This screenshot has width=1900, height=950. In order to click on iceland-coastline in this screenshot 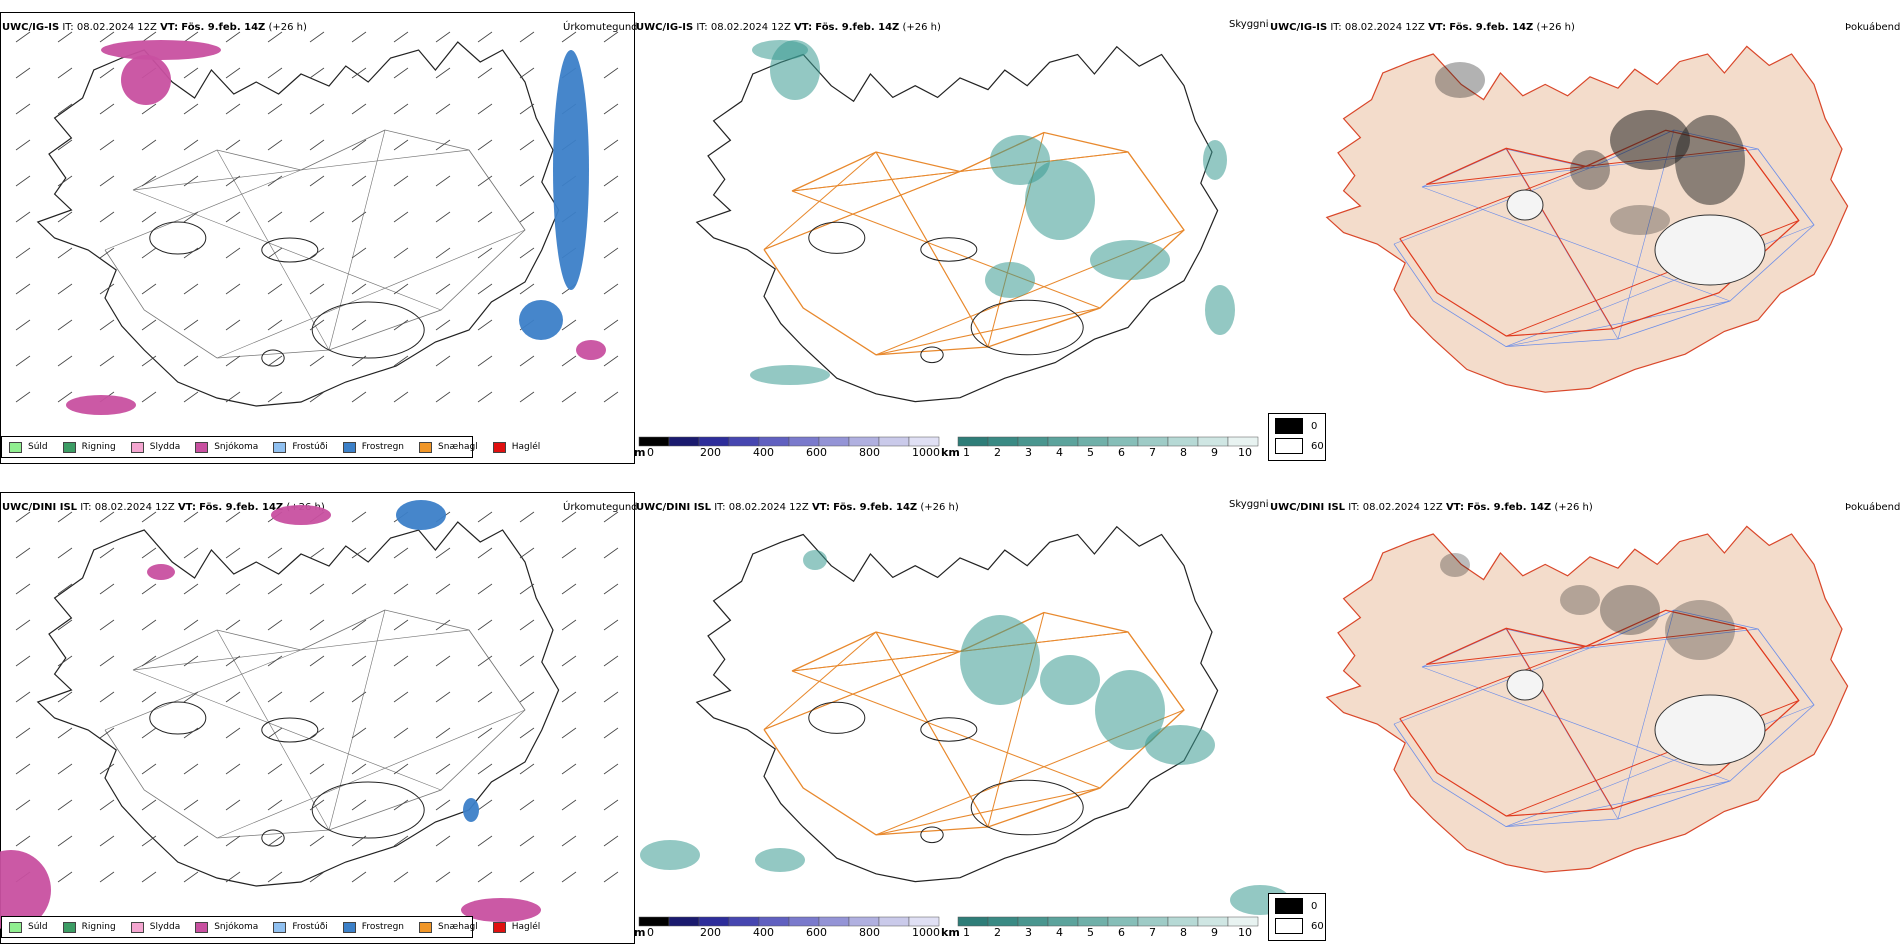, I will do `click(298, 224)`.